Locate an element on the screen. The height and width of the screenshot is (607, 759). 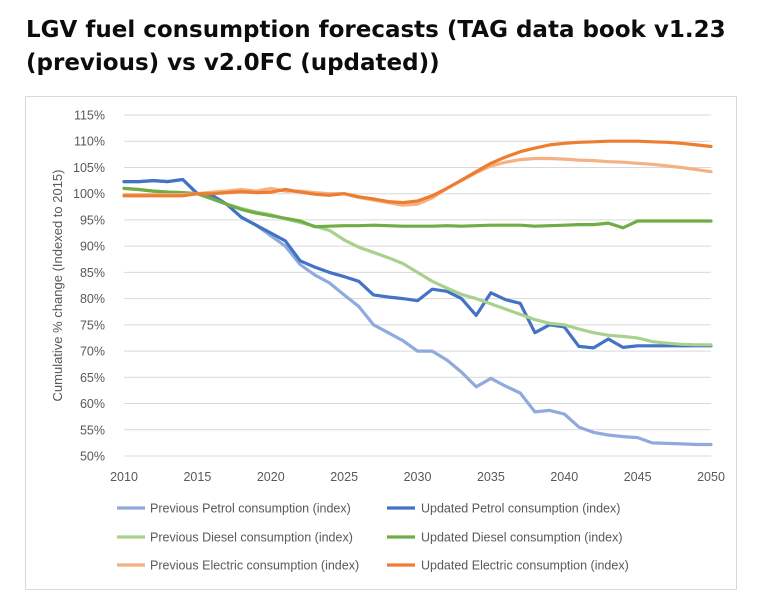
y-tick-label: 85% is located at coordinates (92, 273).